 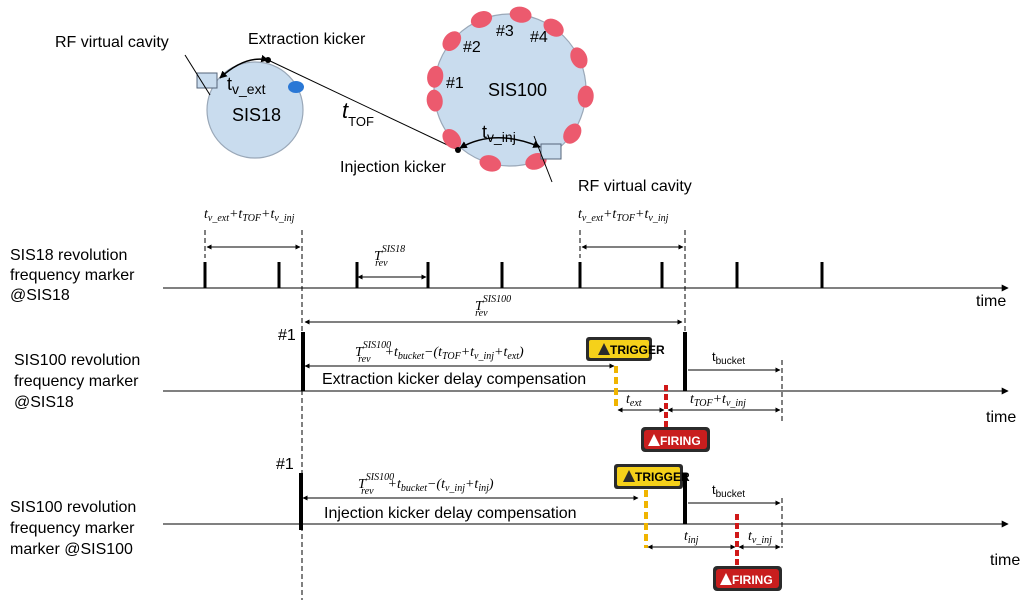 What do you see at coordinates (450, 513) in the screenshot?
I see `inj-compensation-label: Injection kicker delay compensation` at bounding box center [450, 513].